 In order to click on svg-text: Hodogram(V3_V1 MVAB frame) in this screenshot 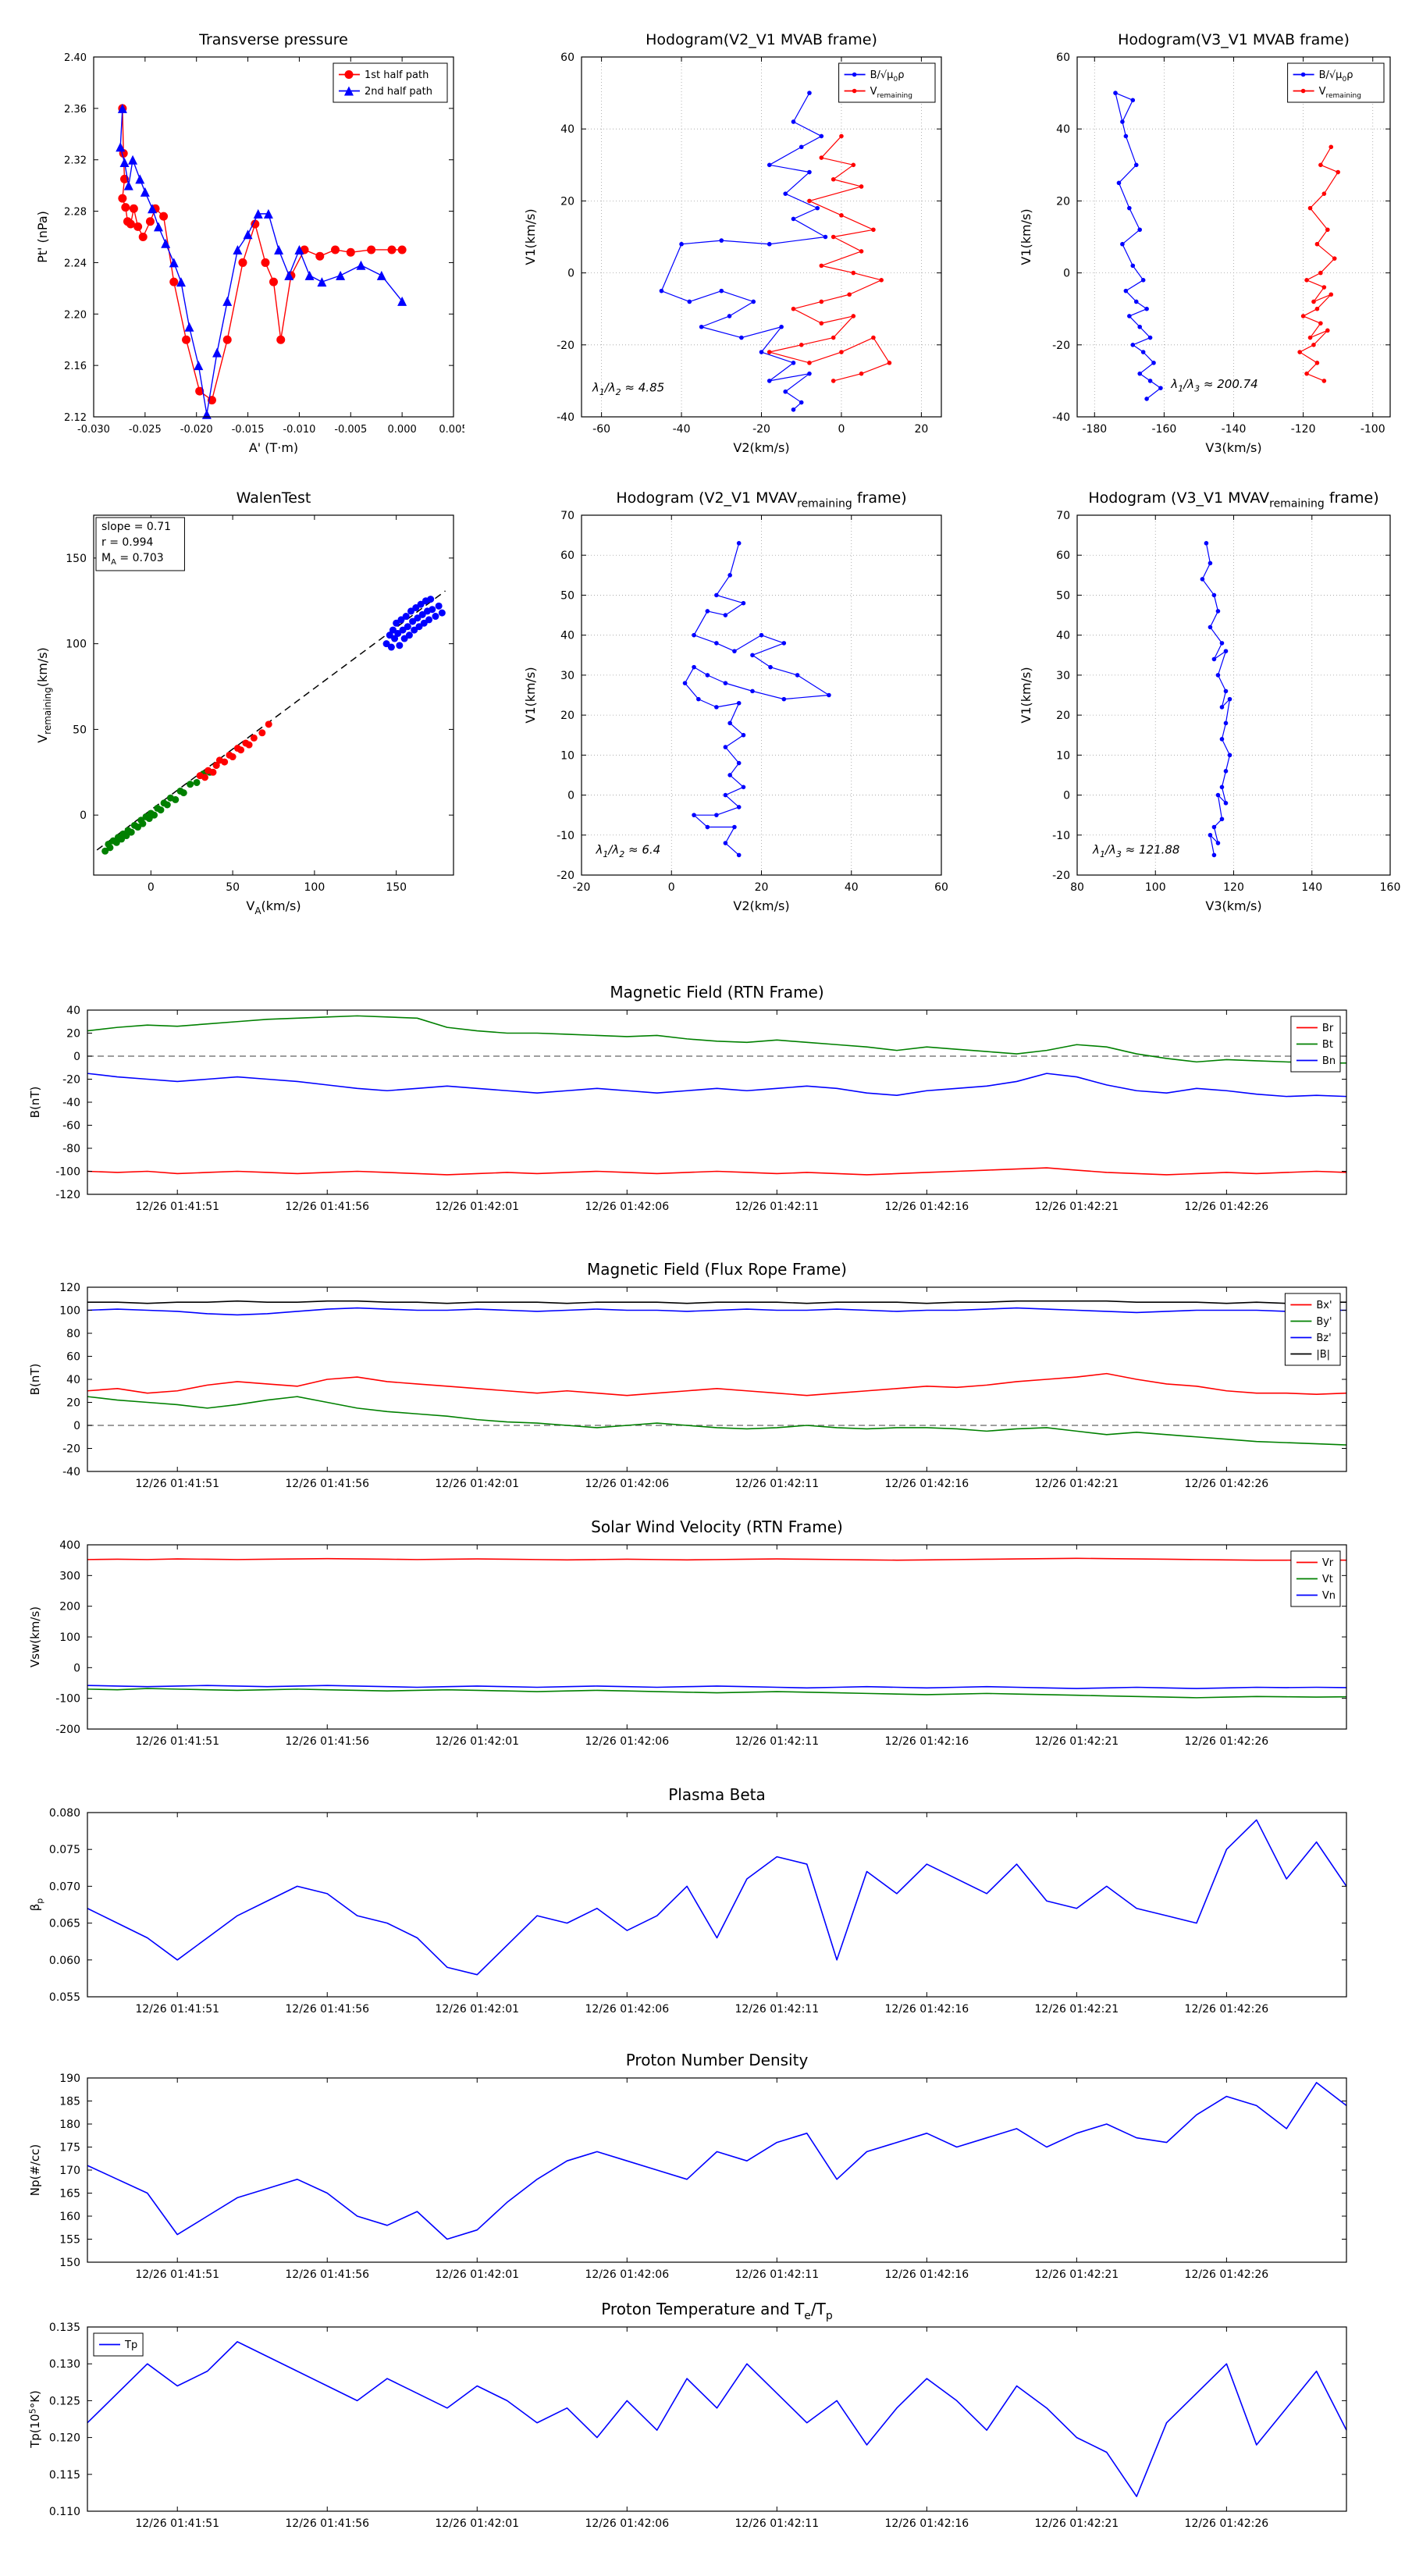, I will do `click(1234, 39)`.